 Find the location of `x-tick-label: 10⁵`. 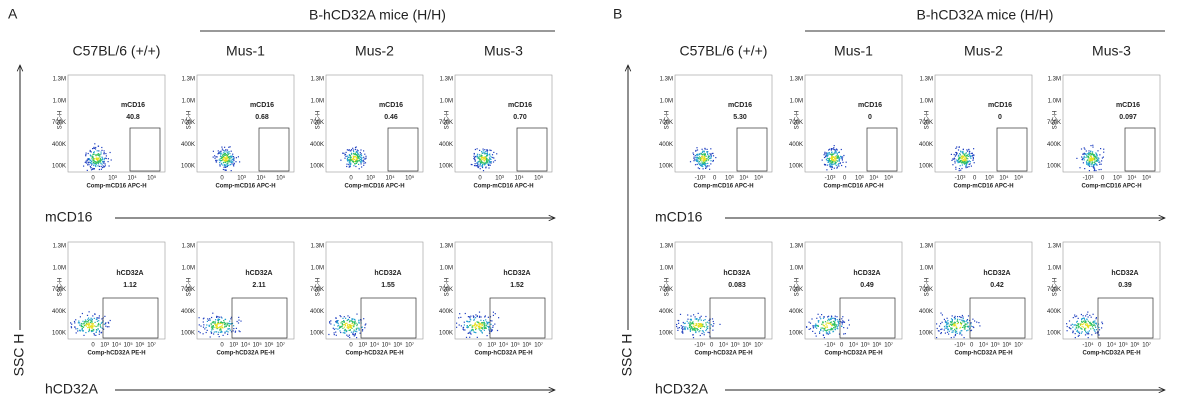

x-tick-label: 10⁵ is located at coordinates (410, 178).